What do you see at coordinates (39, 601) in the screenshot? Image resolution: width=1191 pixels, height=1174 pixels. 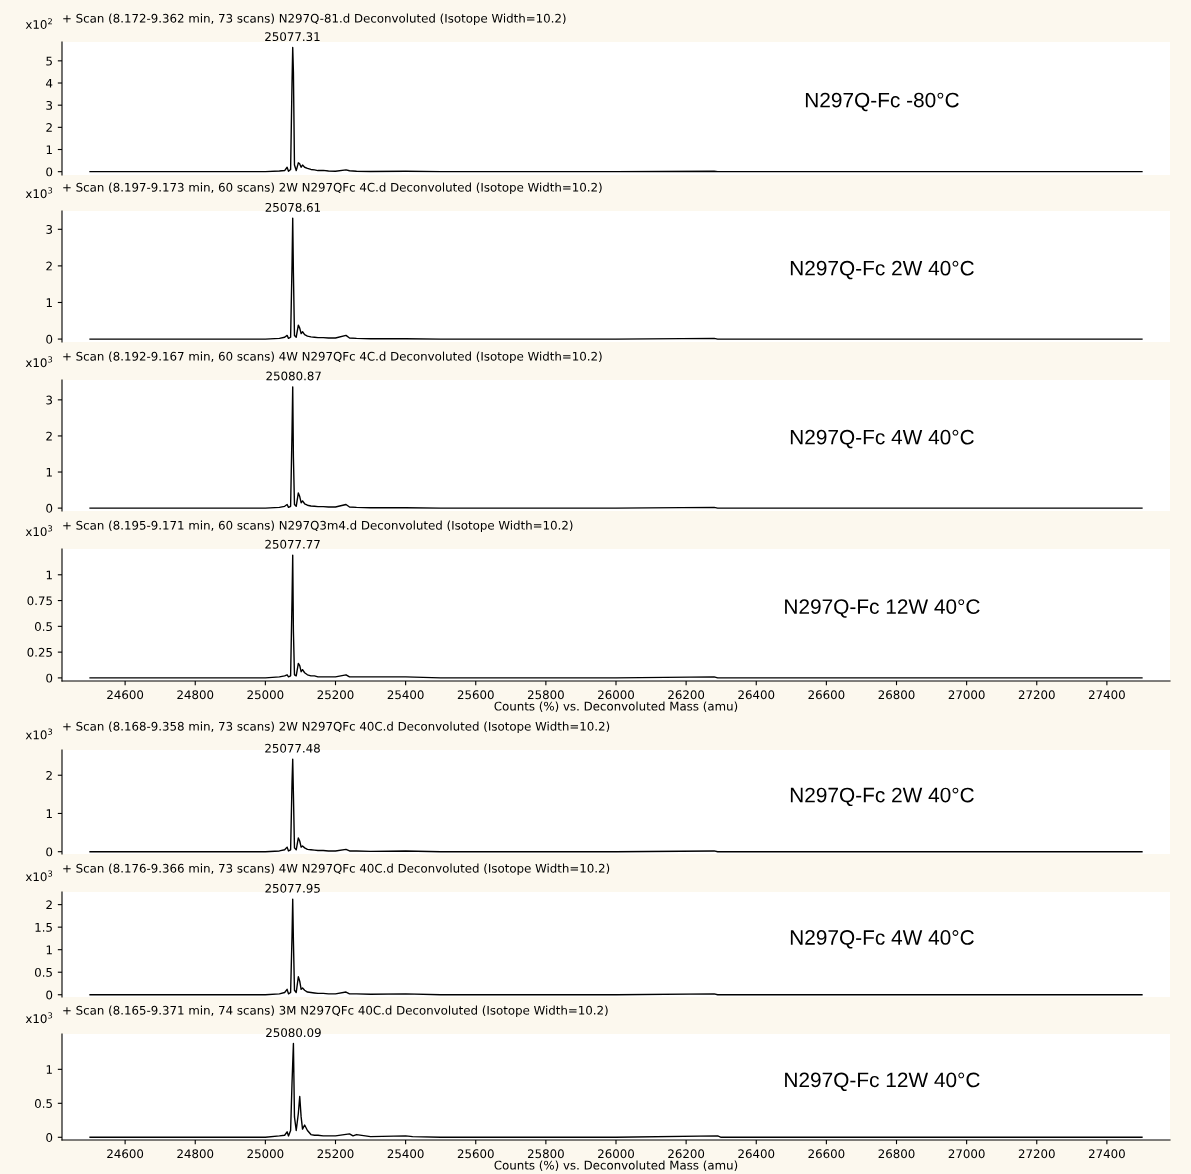 I see `y-tick-label: 0.75` at bounding box center [39, 601].